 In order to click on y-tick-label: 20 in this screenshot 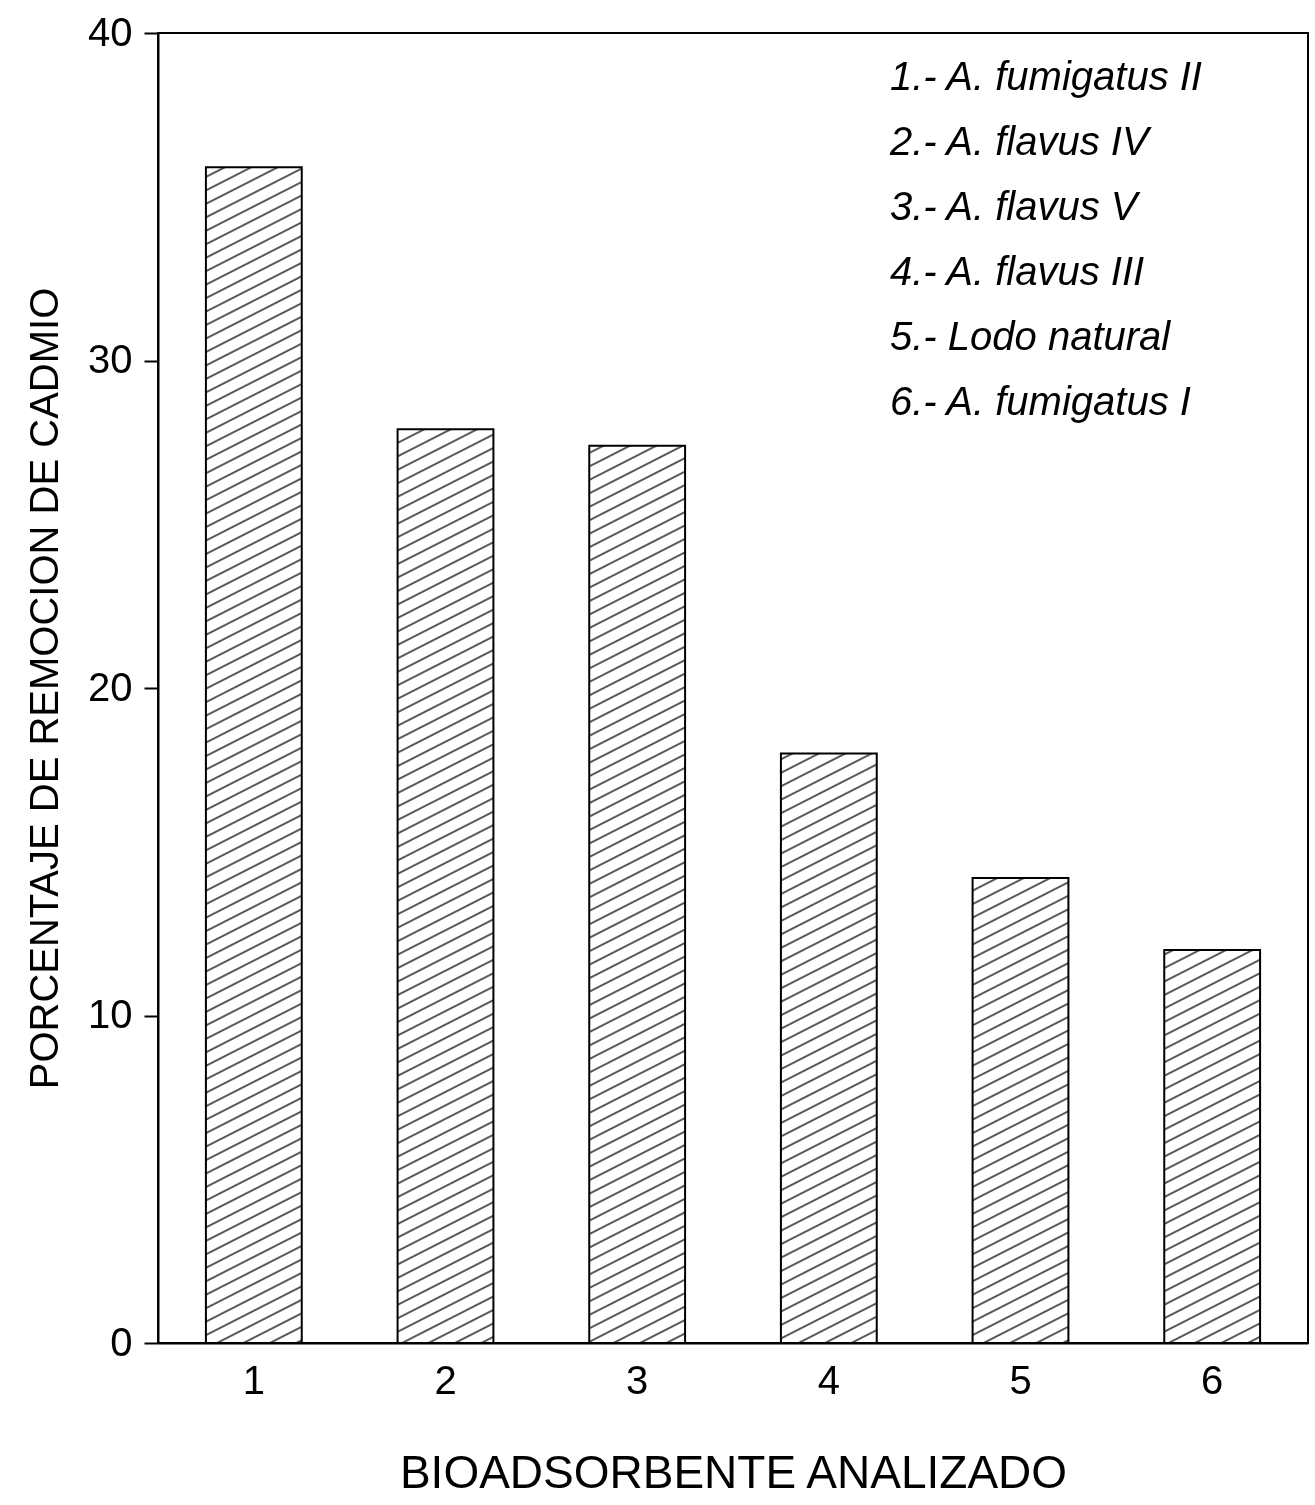, I will do `click(110, 686)`.